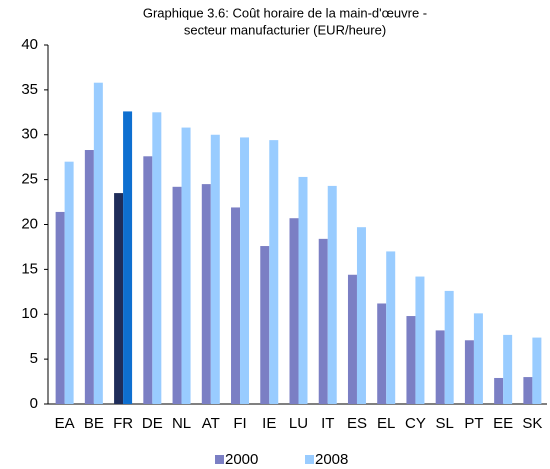 This screenshot has width=550, height=469. I want to click on x-tick-label: ES, so click(357, 423).